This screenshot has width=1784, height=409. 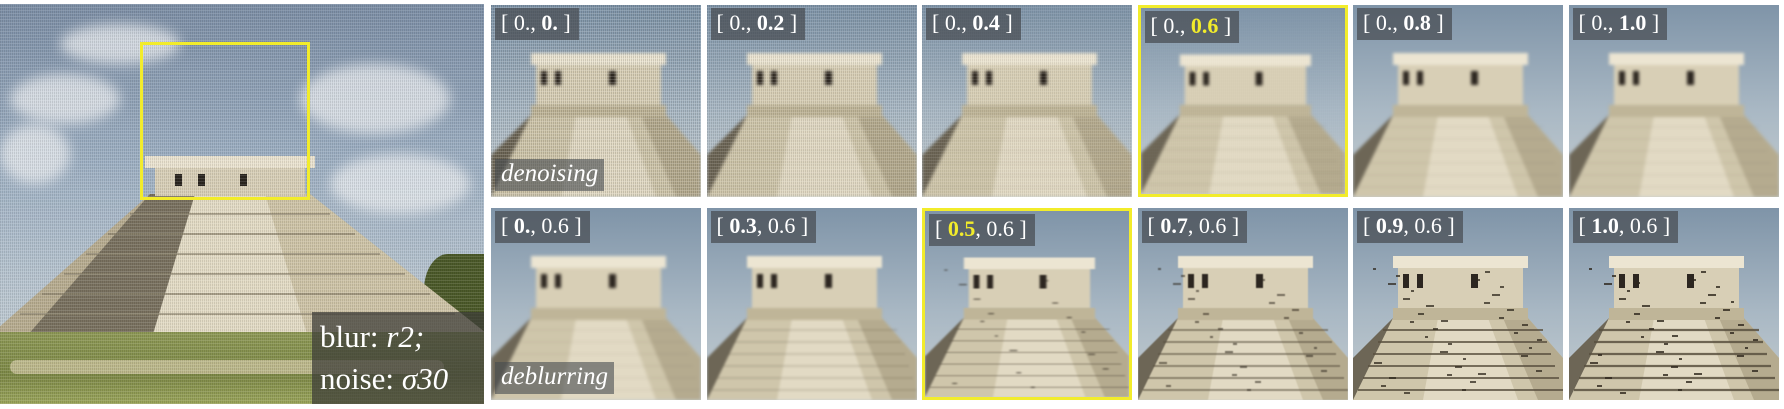 What do you see at coordinates (596, 101) in the screenshot?
I see `denoising-result-tile: [ 0., 0. ] denoising` at bounding box center [596, 101].